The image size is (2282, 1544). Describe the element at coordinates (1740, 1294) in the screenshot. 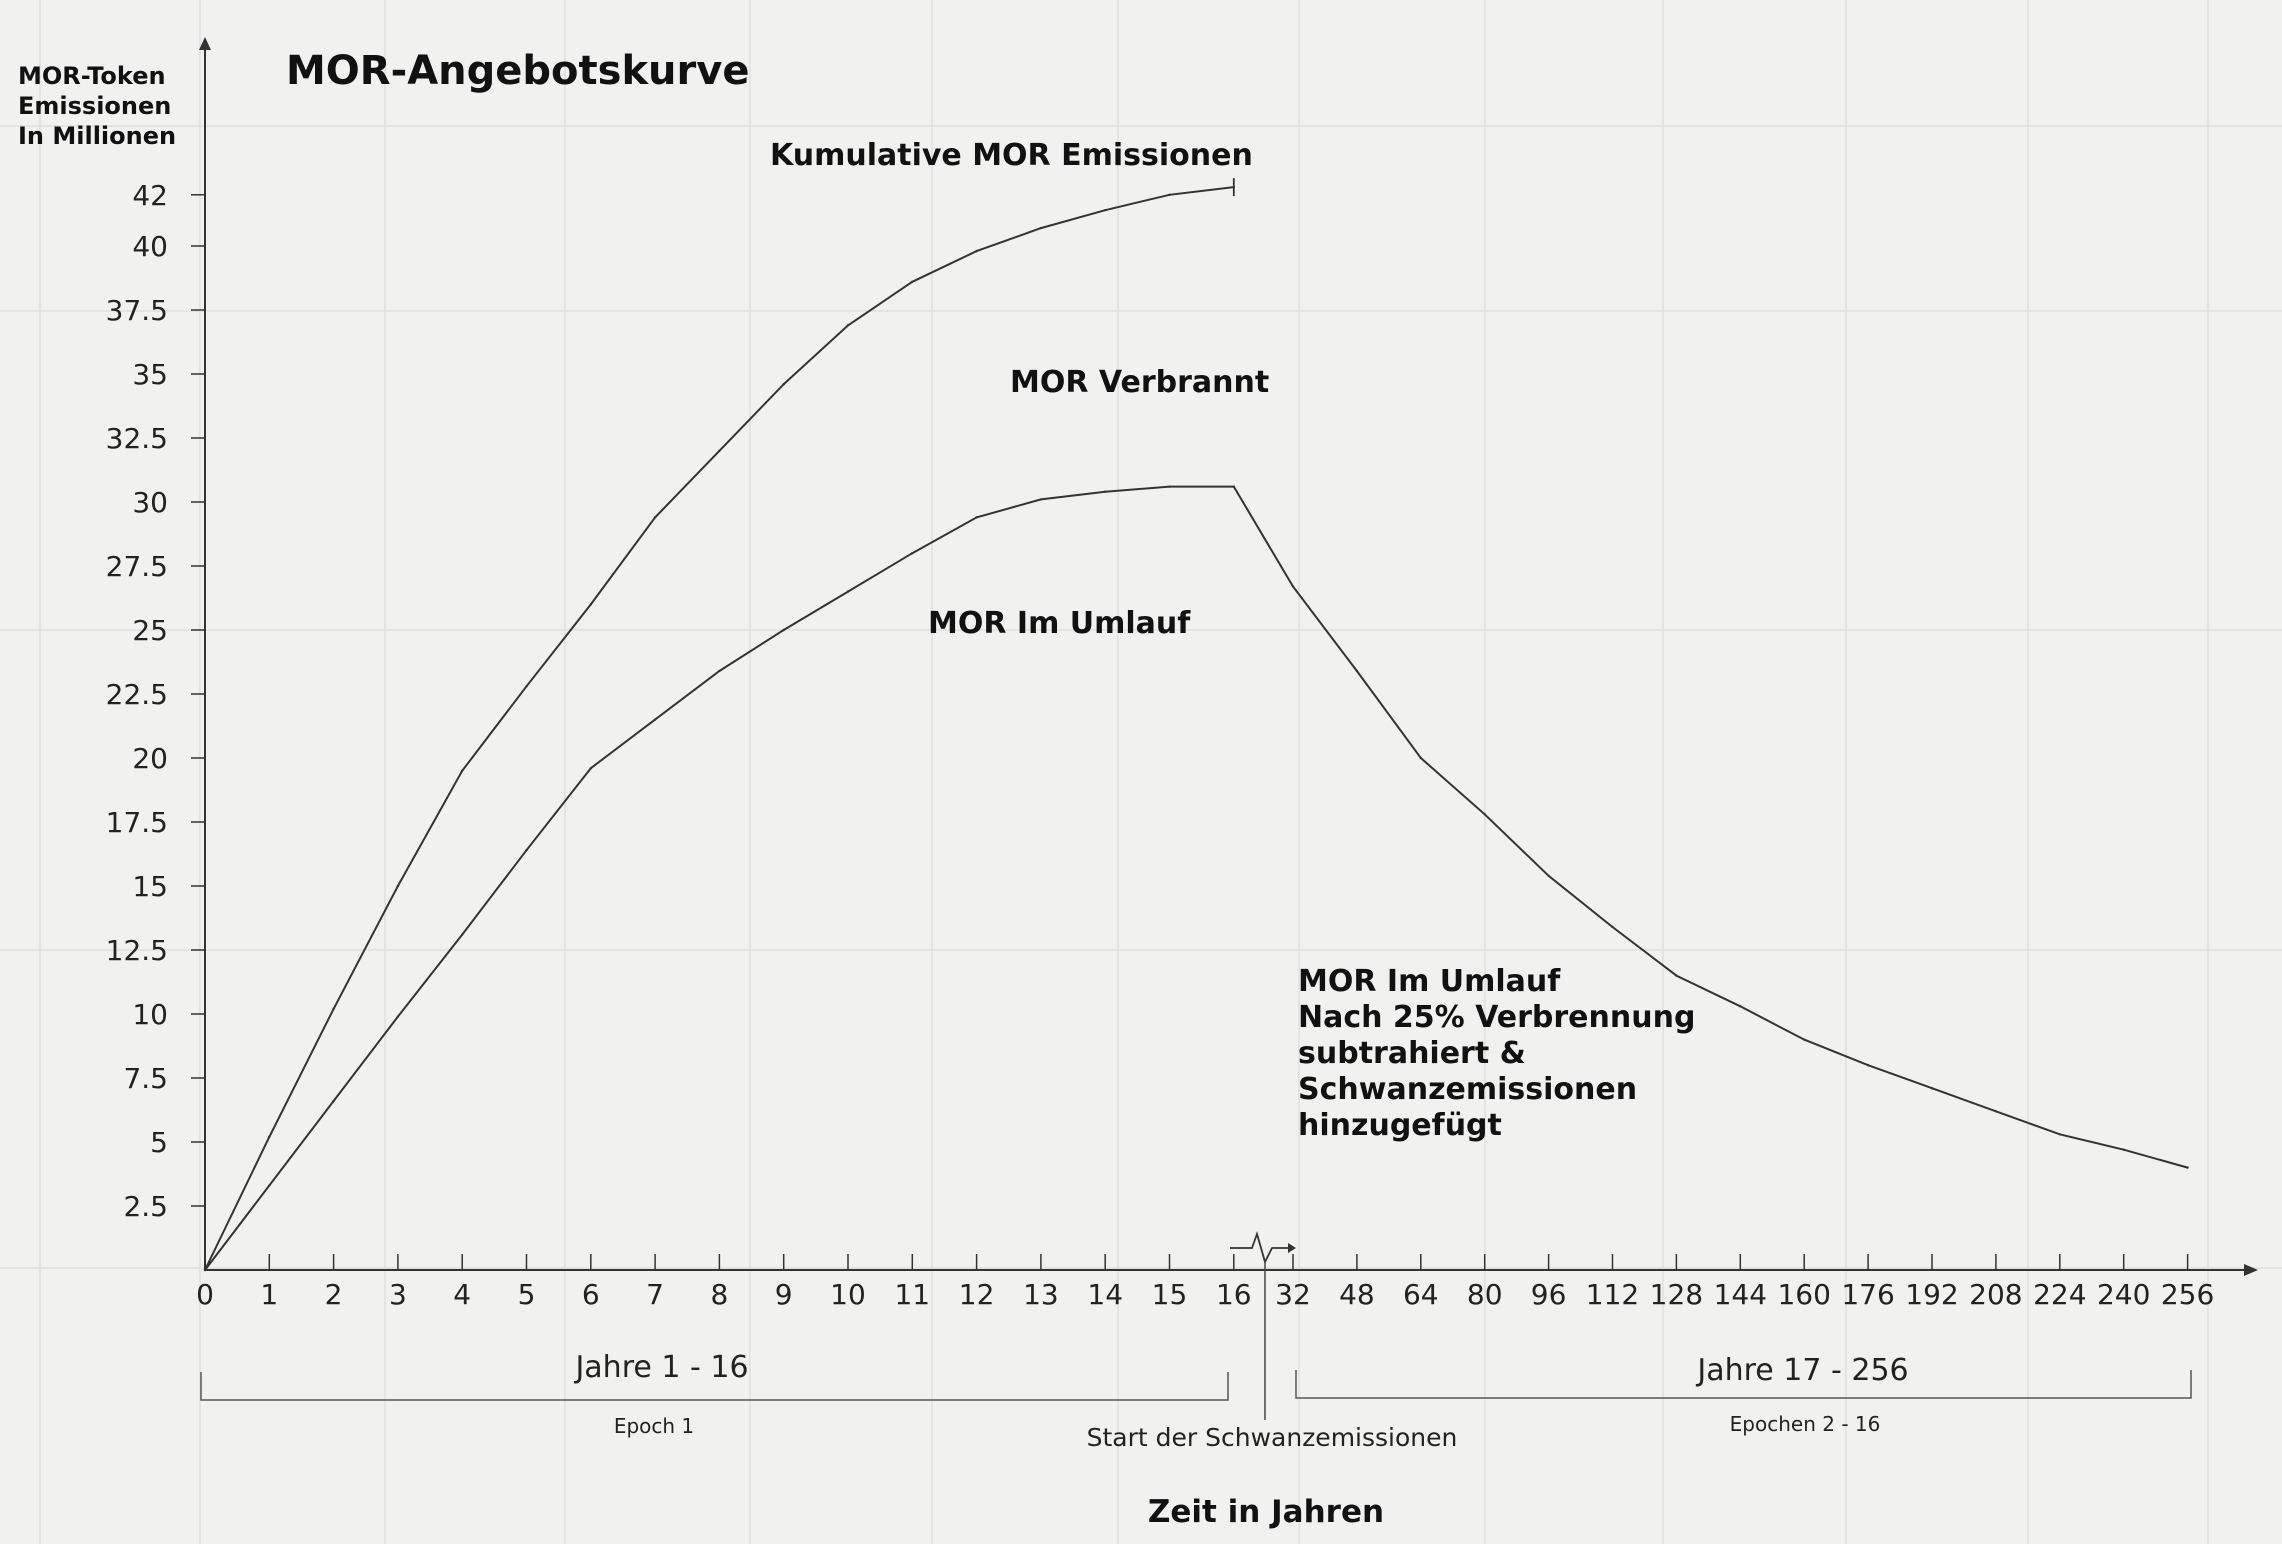

I see `x-tick-label: 144` at that location.